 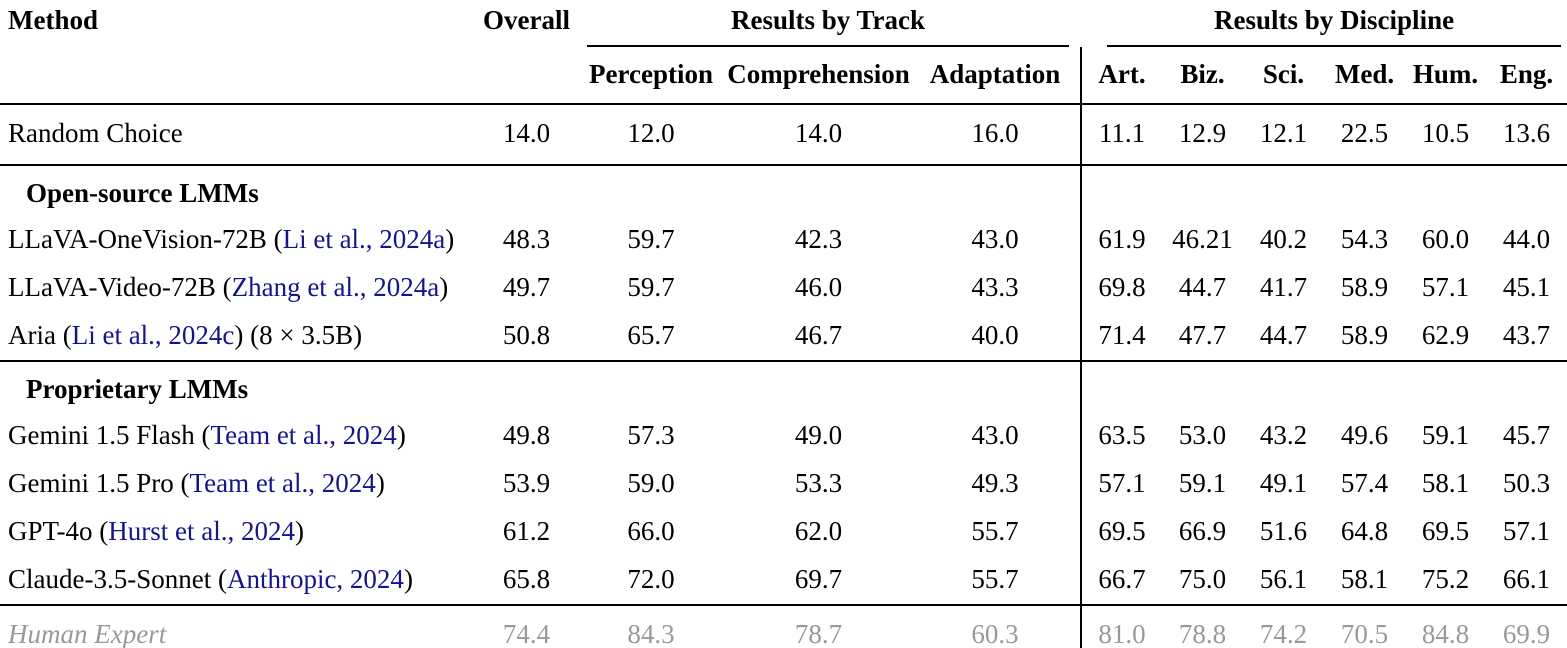 What do you see at coordinates (651, 579) in the screenshot?
I see `value-cell: 72.0` at bounding box center [651, 579].